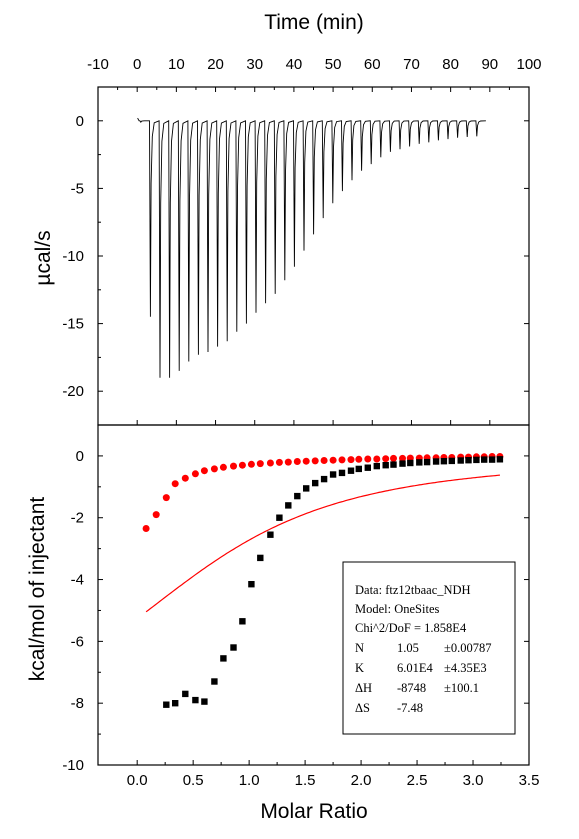 Image resolution: width=579 pixels, height=839 pixels. Describe the element at coordinates (254, 64) in the screenshot. I see `top-x-tick-label-4: 30` at that location.